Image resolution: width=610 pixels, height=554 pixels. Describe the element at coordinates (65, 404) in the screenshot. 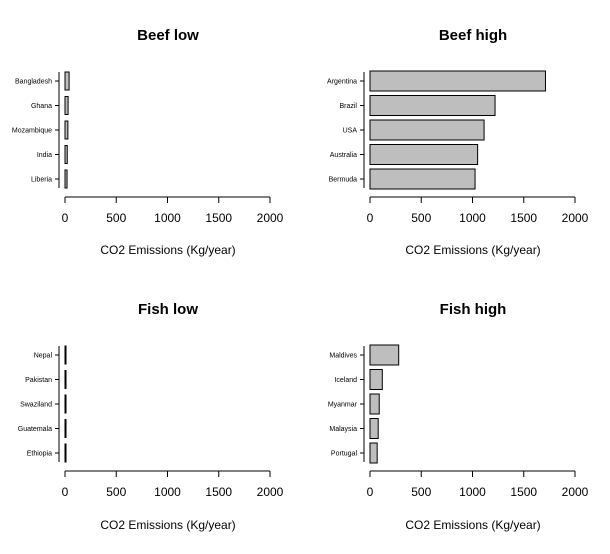

I see `bar-swaziland` at that location.